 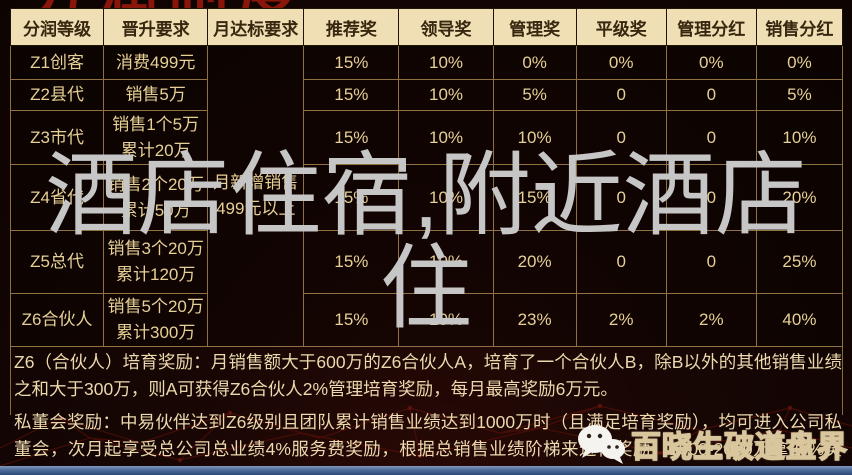 I want to click on promotion-cell: 消费499元, so click(x=156, y=62).